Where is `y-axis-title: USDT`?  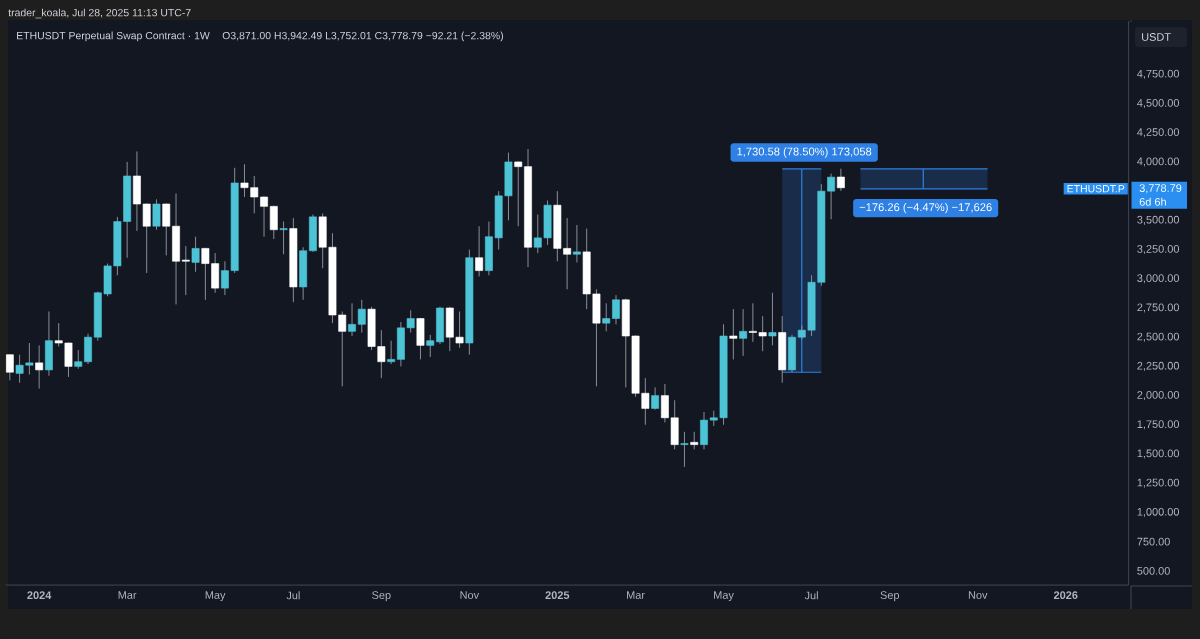
y-axis-title: USDT is located at coordinates (1156, 37).